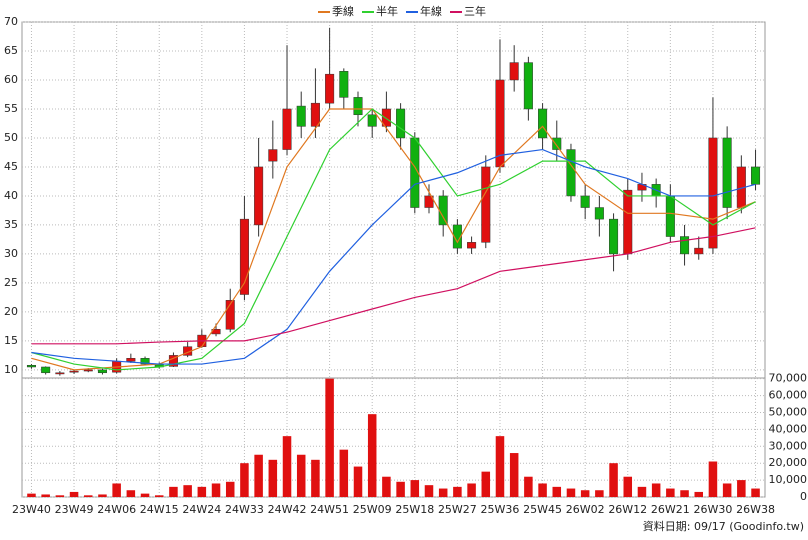 Image resolution: width=808 pixels, height=540 pixels. What do you see at coordinates (11, 311) in the screenshot?
I see `y-tick-label: 20` at bounding box center [11, 311].